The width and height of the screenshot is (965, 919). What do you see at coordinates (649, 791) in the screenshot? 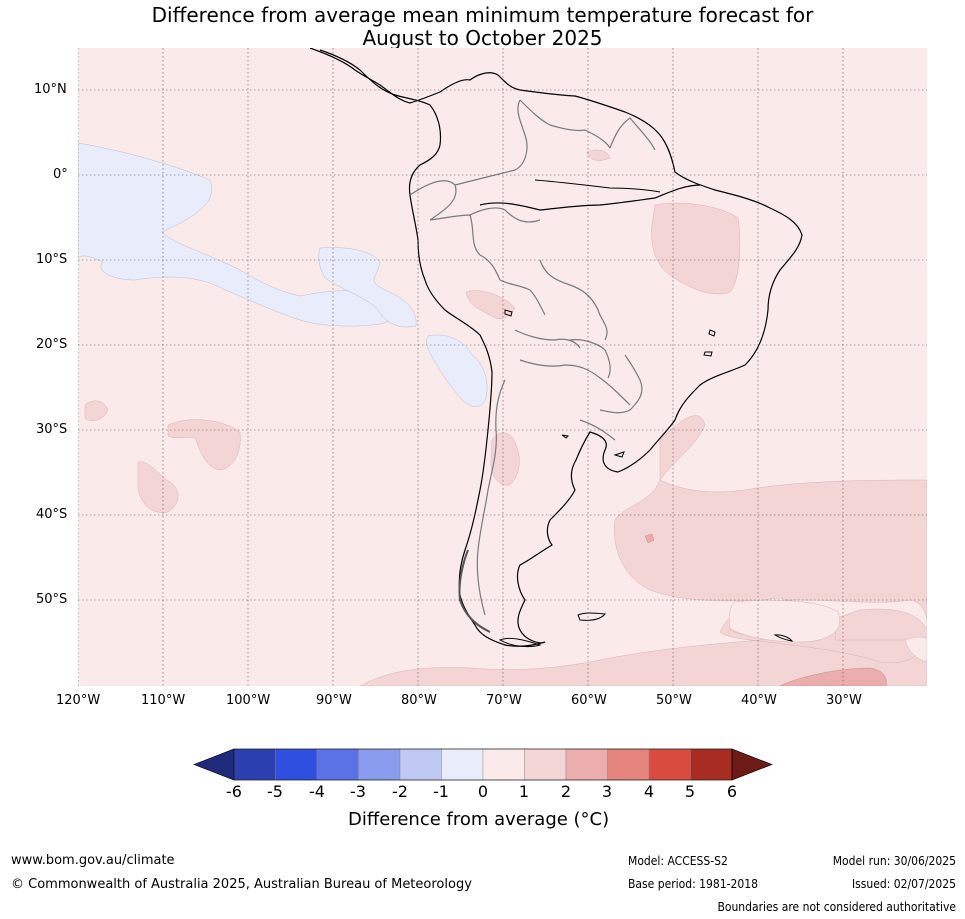
I see `colorbar-tick: 4` at bounding box center [649, 791].